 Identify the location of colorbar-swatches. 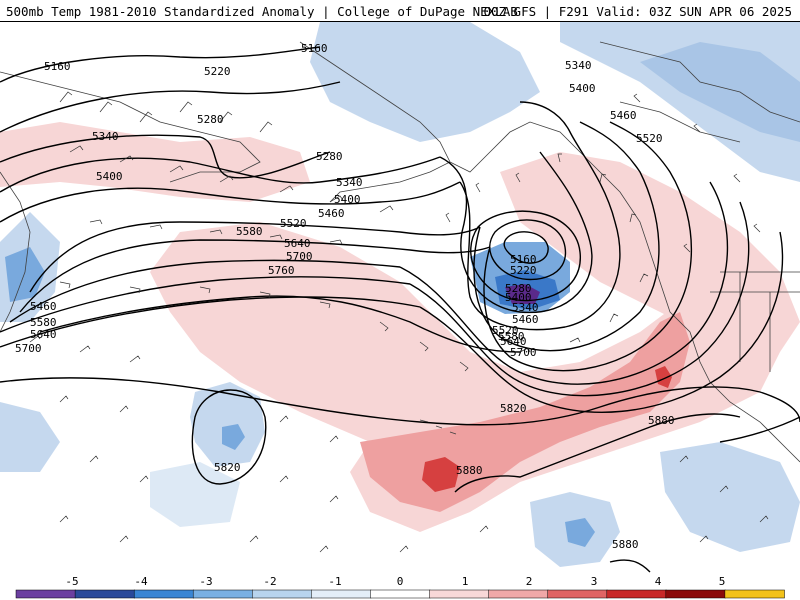
(400, 594).